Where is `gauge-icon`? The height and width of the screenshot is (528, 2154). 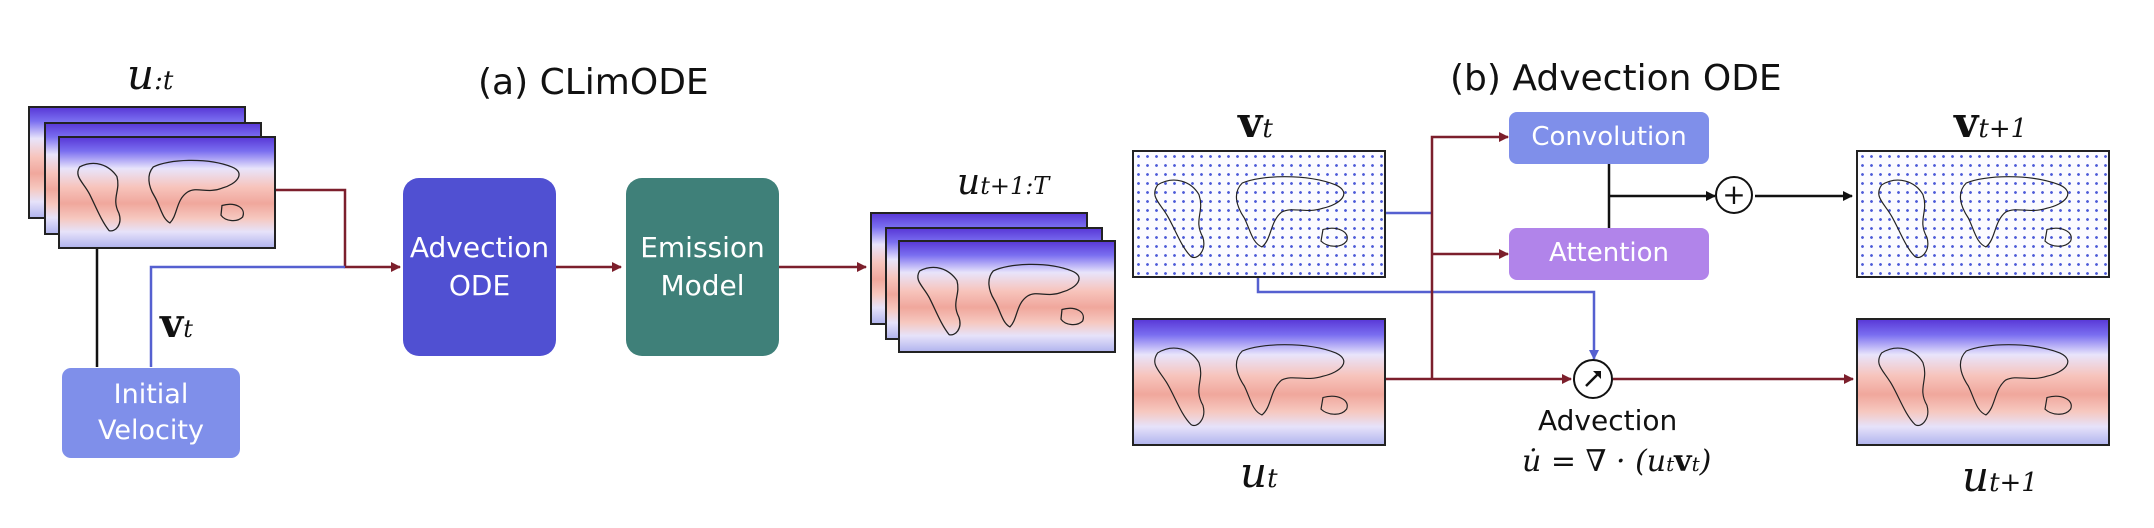 gauge-icon is located at coordinates (1593, 379).